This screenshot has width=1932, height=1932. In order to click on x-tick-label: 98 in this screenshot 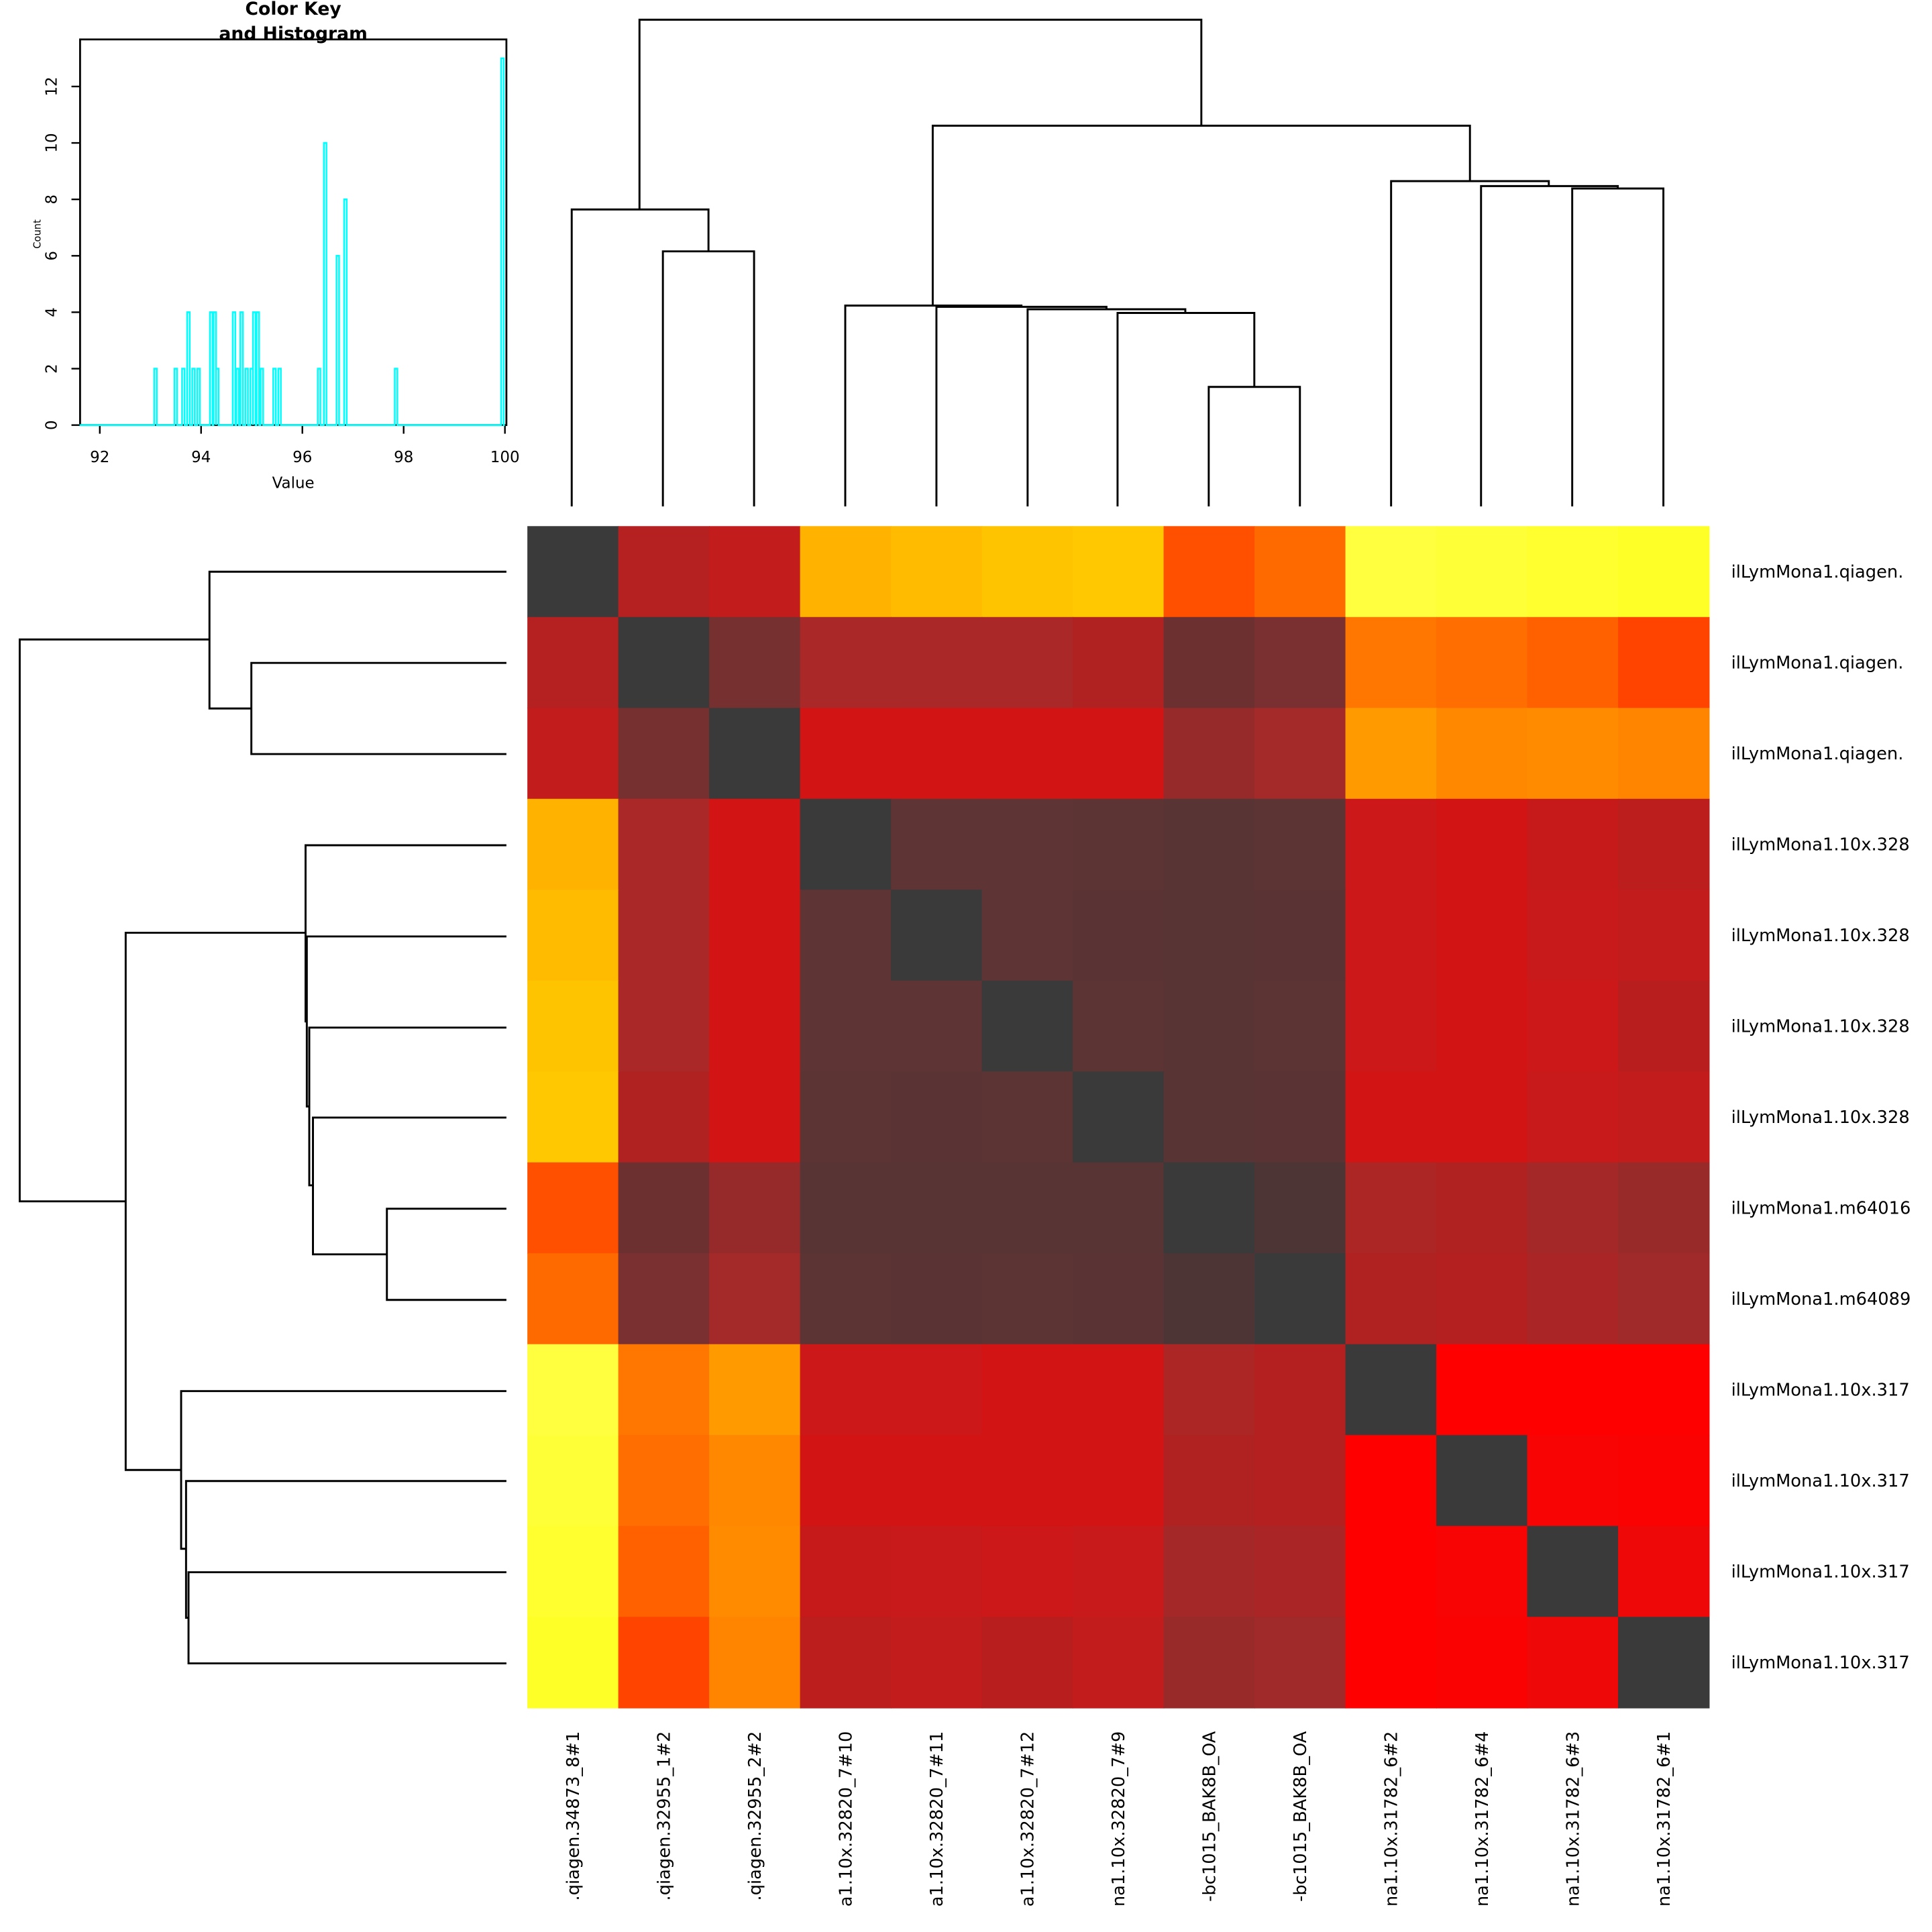, I will do `click(403, 457)`.